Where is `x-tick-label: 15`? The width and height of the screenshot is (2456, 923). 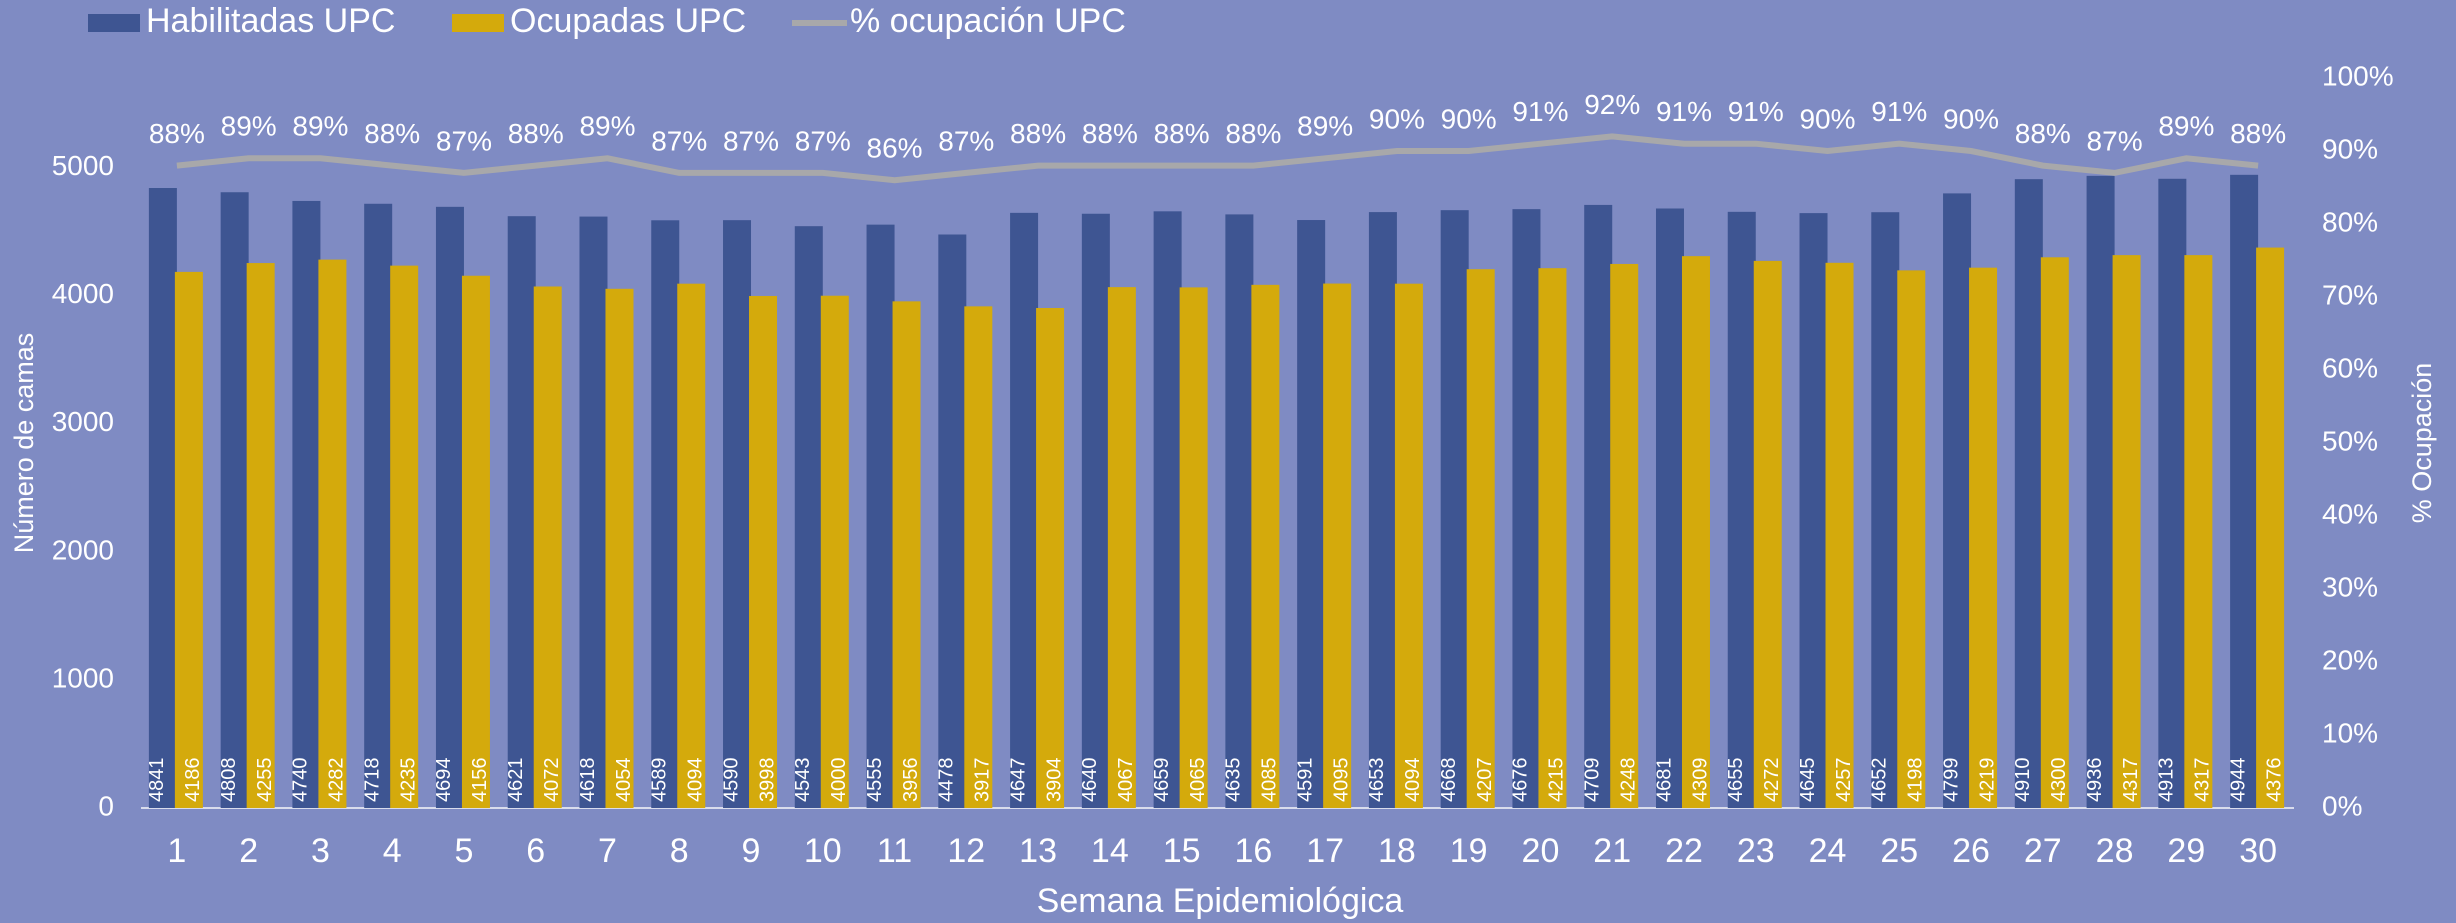 x-tick-label: 15 is located at coordinates (1182, 851).